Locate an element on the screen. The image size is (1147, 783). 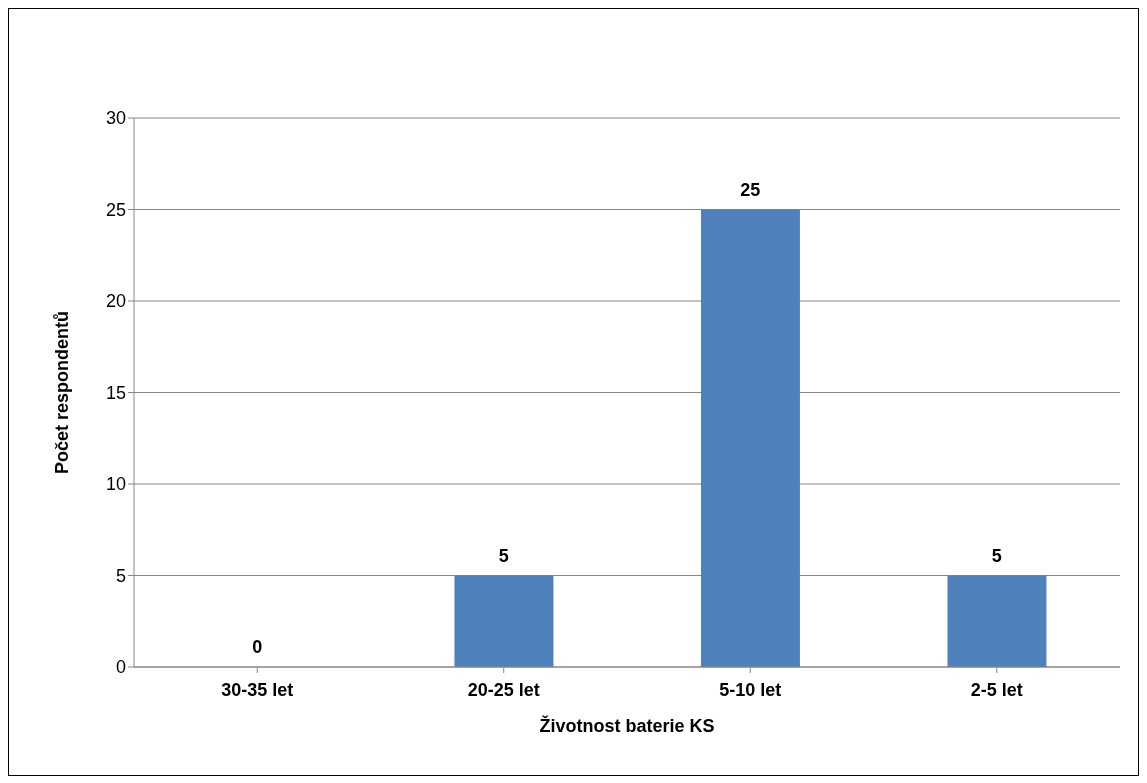
y-tick-label: 10 is located at coordinates (115, 484).